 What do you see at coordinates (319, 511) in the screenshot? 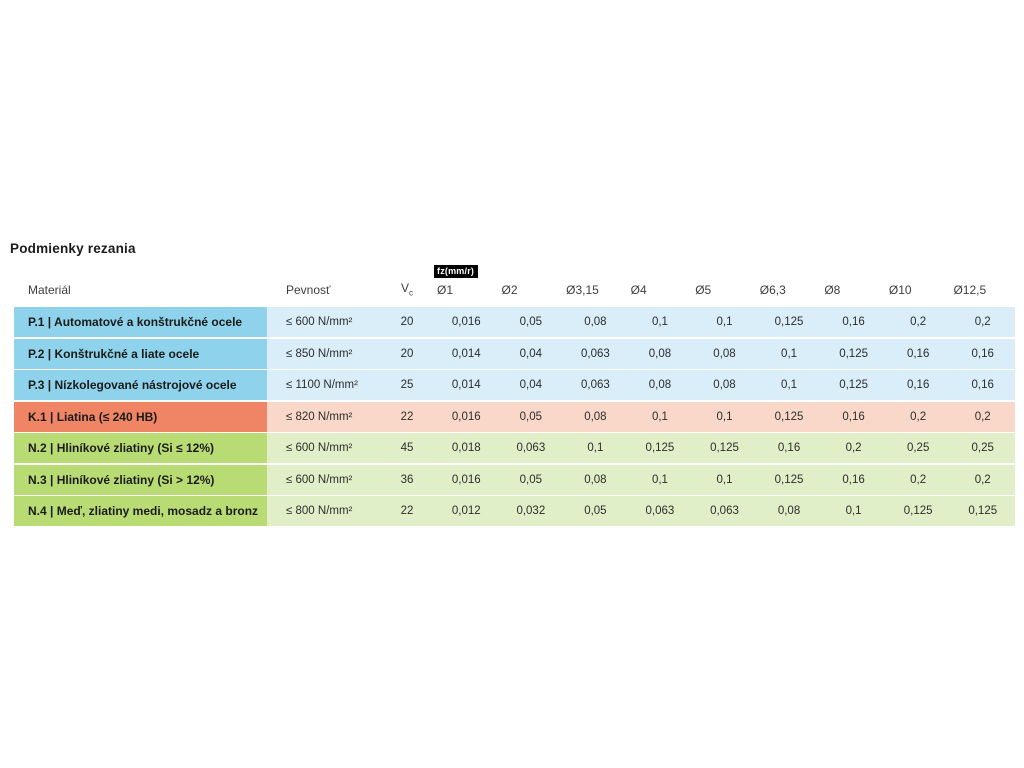
I see `strength-cell: ≤ 800 N/mm²` at bounding box center [319, 511].